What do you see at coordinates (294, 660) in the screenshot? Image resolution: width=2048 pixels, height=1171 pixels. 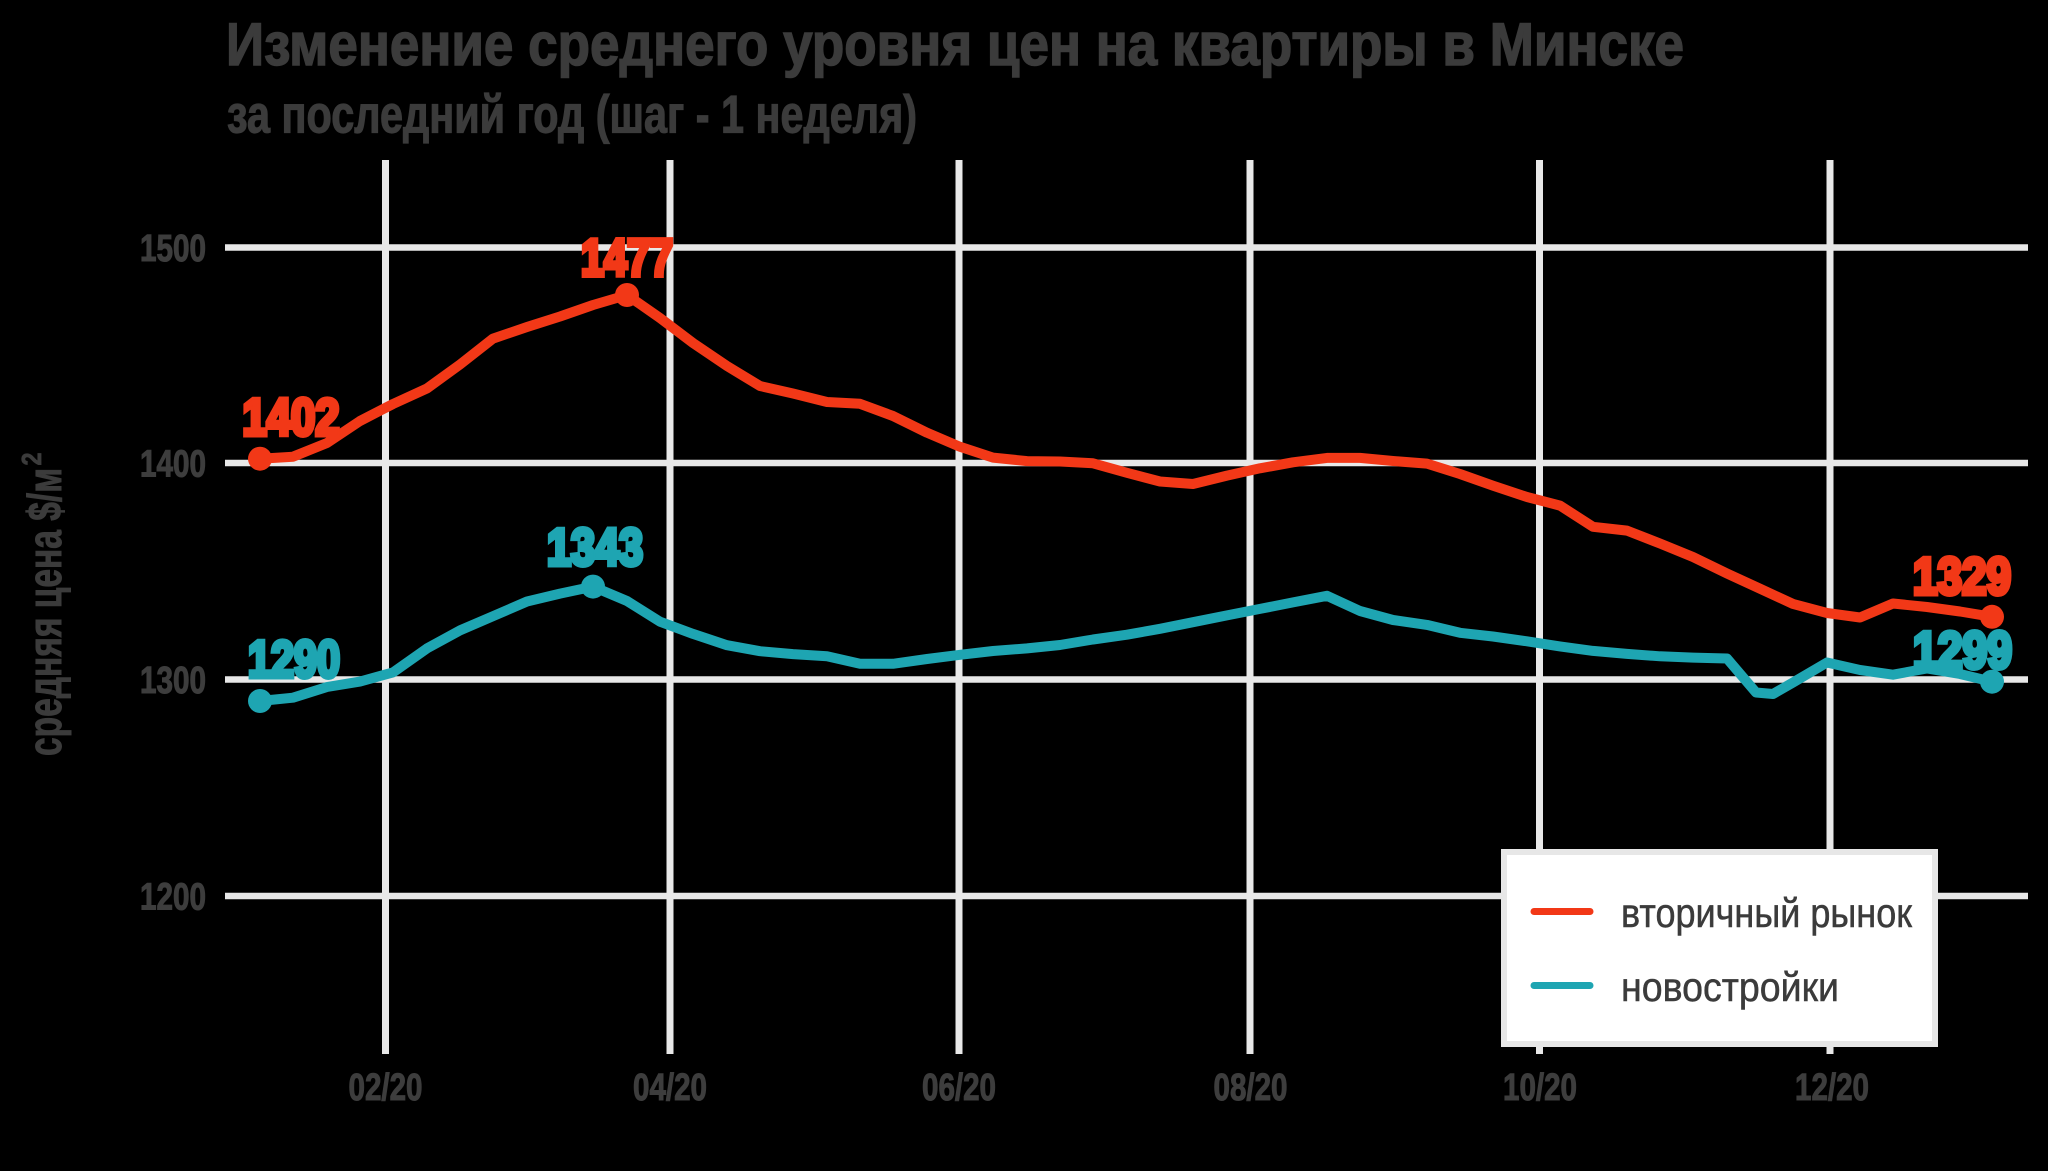 I see `svg-text: 1290` at bounding box center [294, 660].